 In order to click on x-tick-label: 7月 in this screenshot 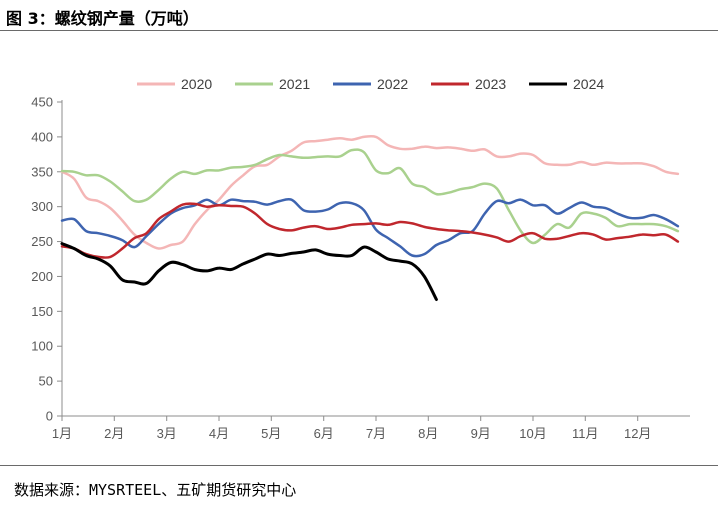, I will do `click(376, 433)`.